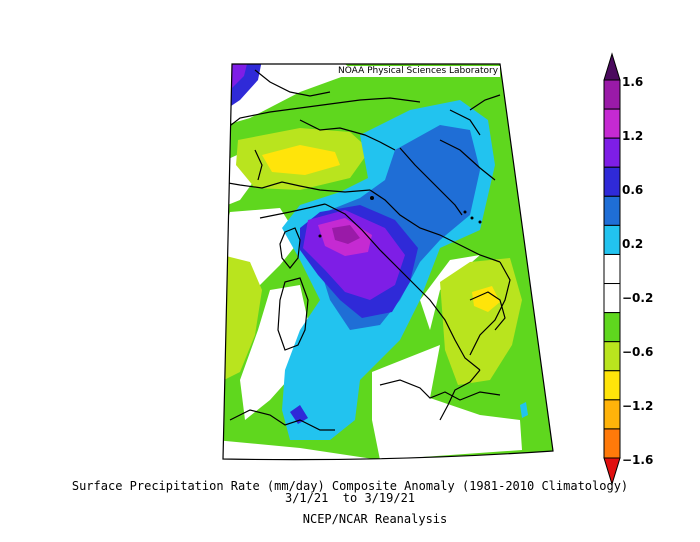  I want to click on colorbar-tick-label: 0.6, so click(633, 190).